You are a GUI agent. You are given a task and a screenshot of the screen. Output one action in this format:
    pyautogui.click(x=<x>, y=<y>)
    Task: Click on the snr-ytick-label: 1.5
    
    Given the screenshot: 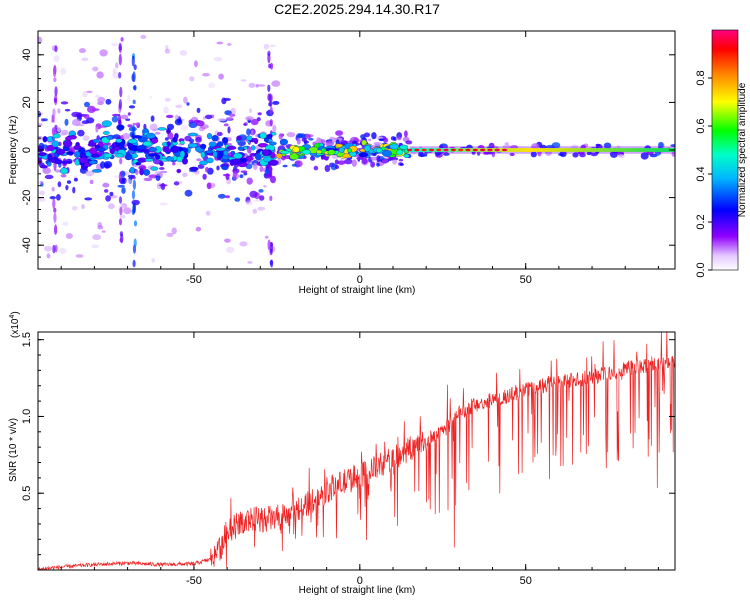 What is the action you would take?
    pyautogui.click(x=27, y=339)
    